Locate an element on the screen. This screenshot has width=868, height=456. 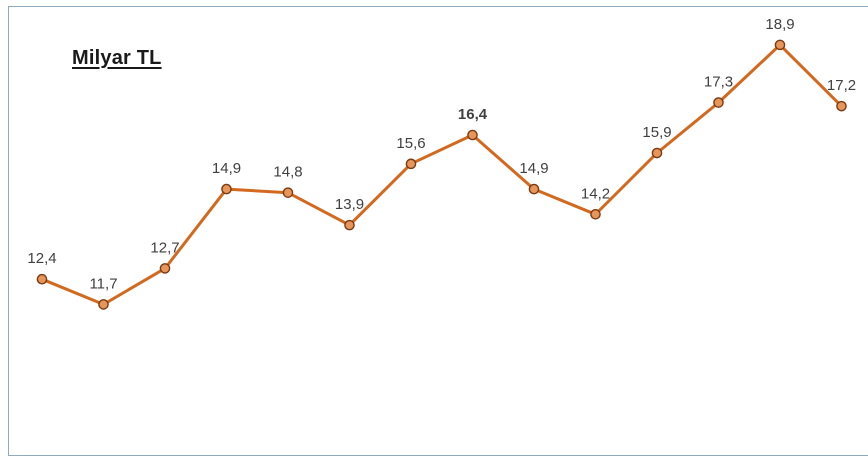
data-label: 15,6 is located at coordinates (410, 143).